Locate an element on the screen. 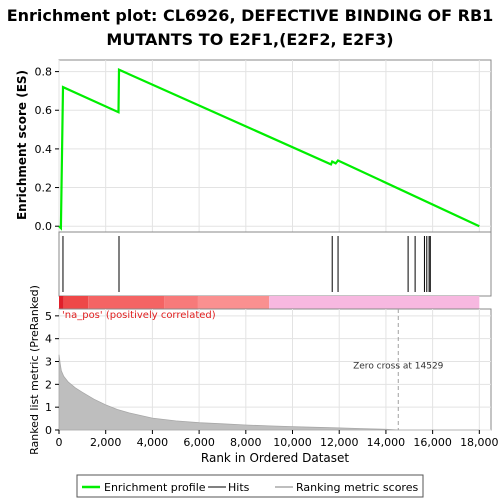  metric-y-tick-label: 1 is located at coordinates (48, 407).